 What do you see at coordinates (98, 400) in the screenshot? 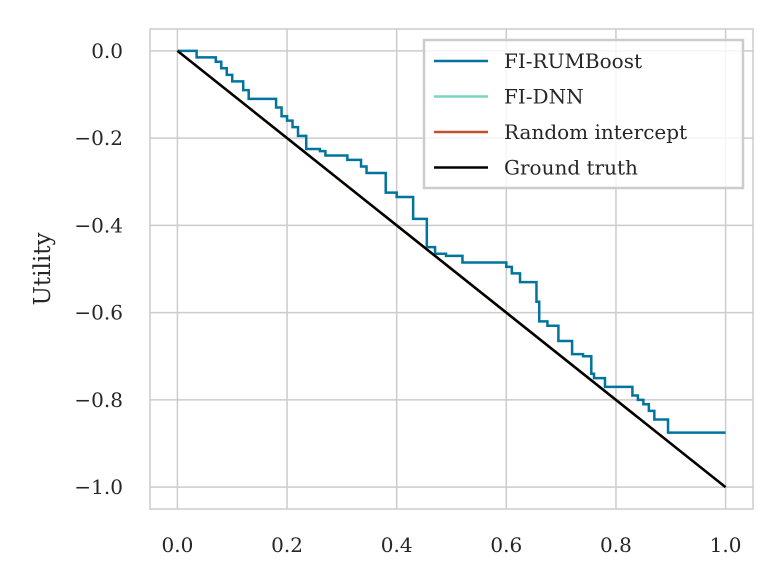
I see `y-tick-label: −0.8` at bounding box center [98, 400].